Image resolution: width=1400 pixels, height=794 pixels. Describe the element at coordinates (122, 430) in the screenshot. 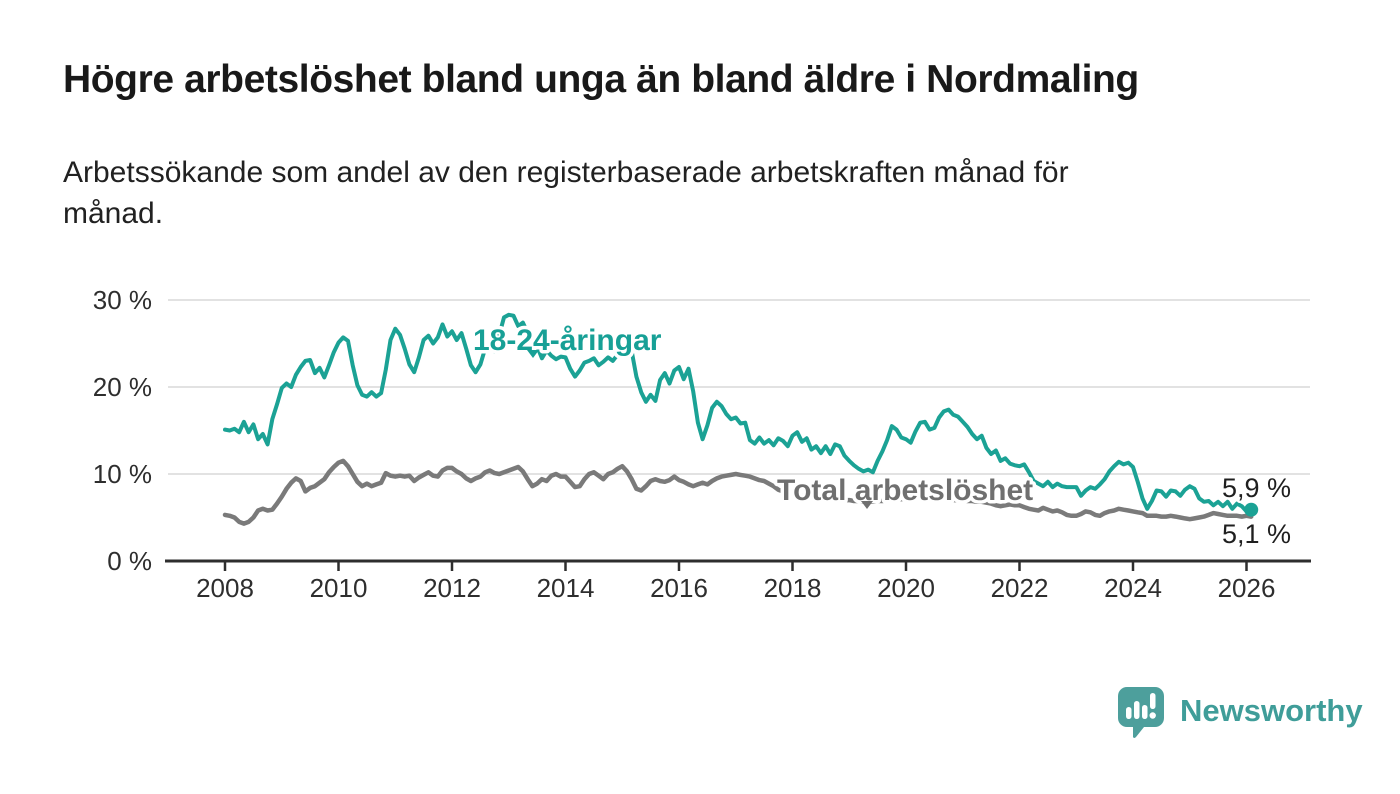

I see `y-axis-tick-labels: 0 % 10 % 20 % 30 %` at that location.